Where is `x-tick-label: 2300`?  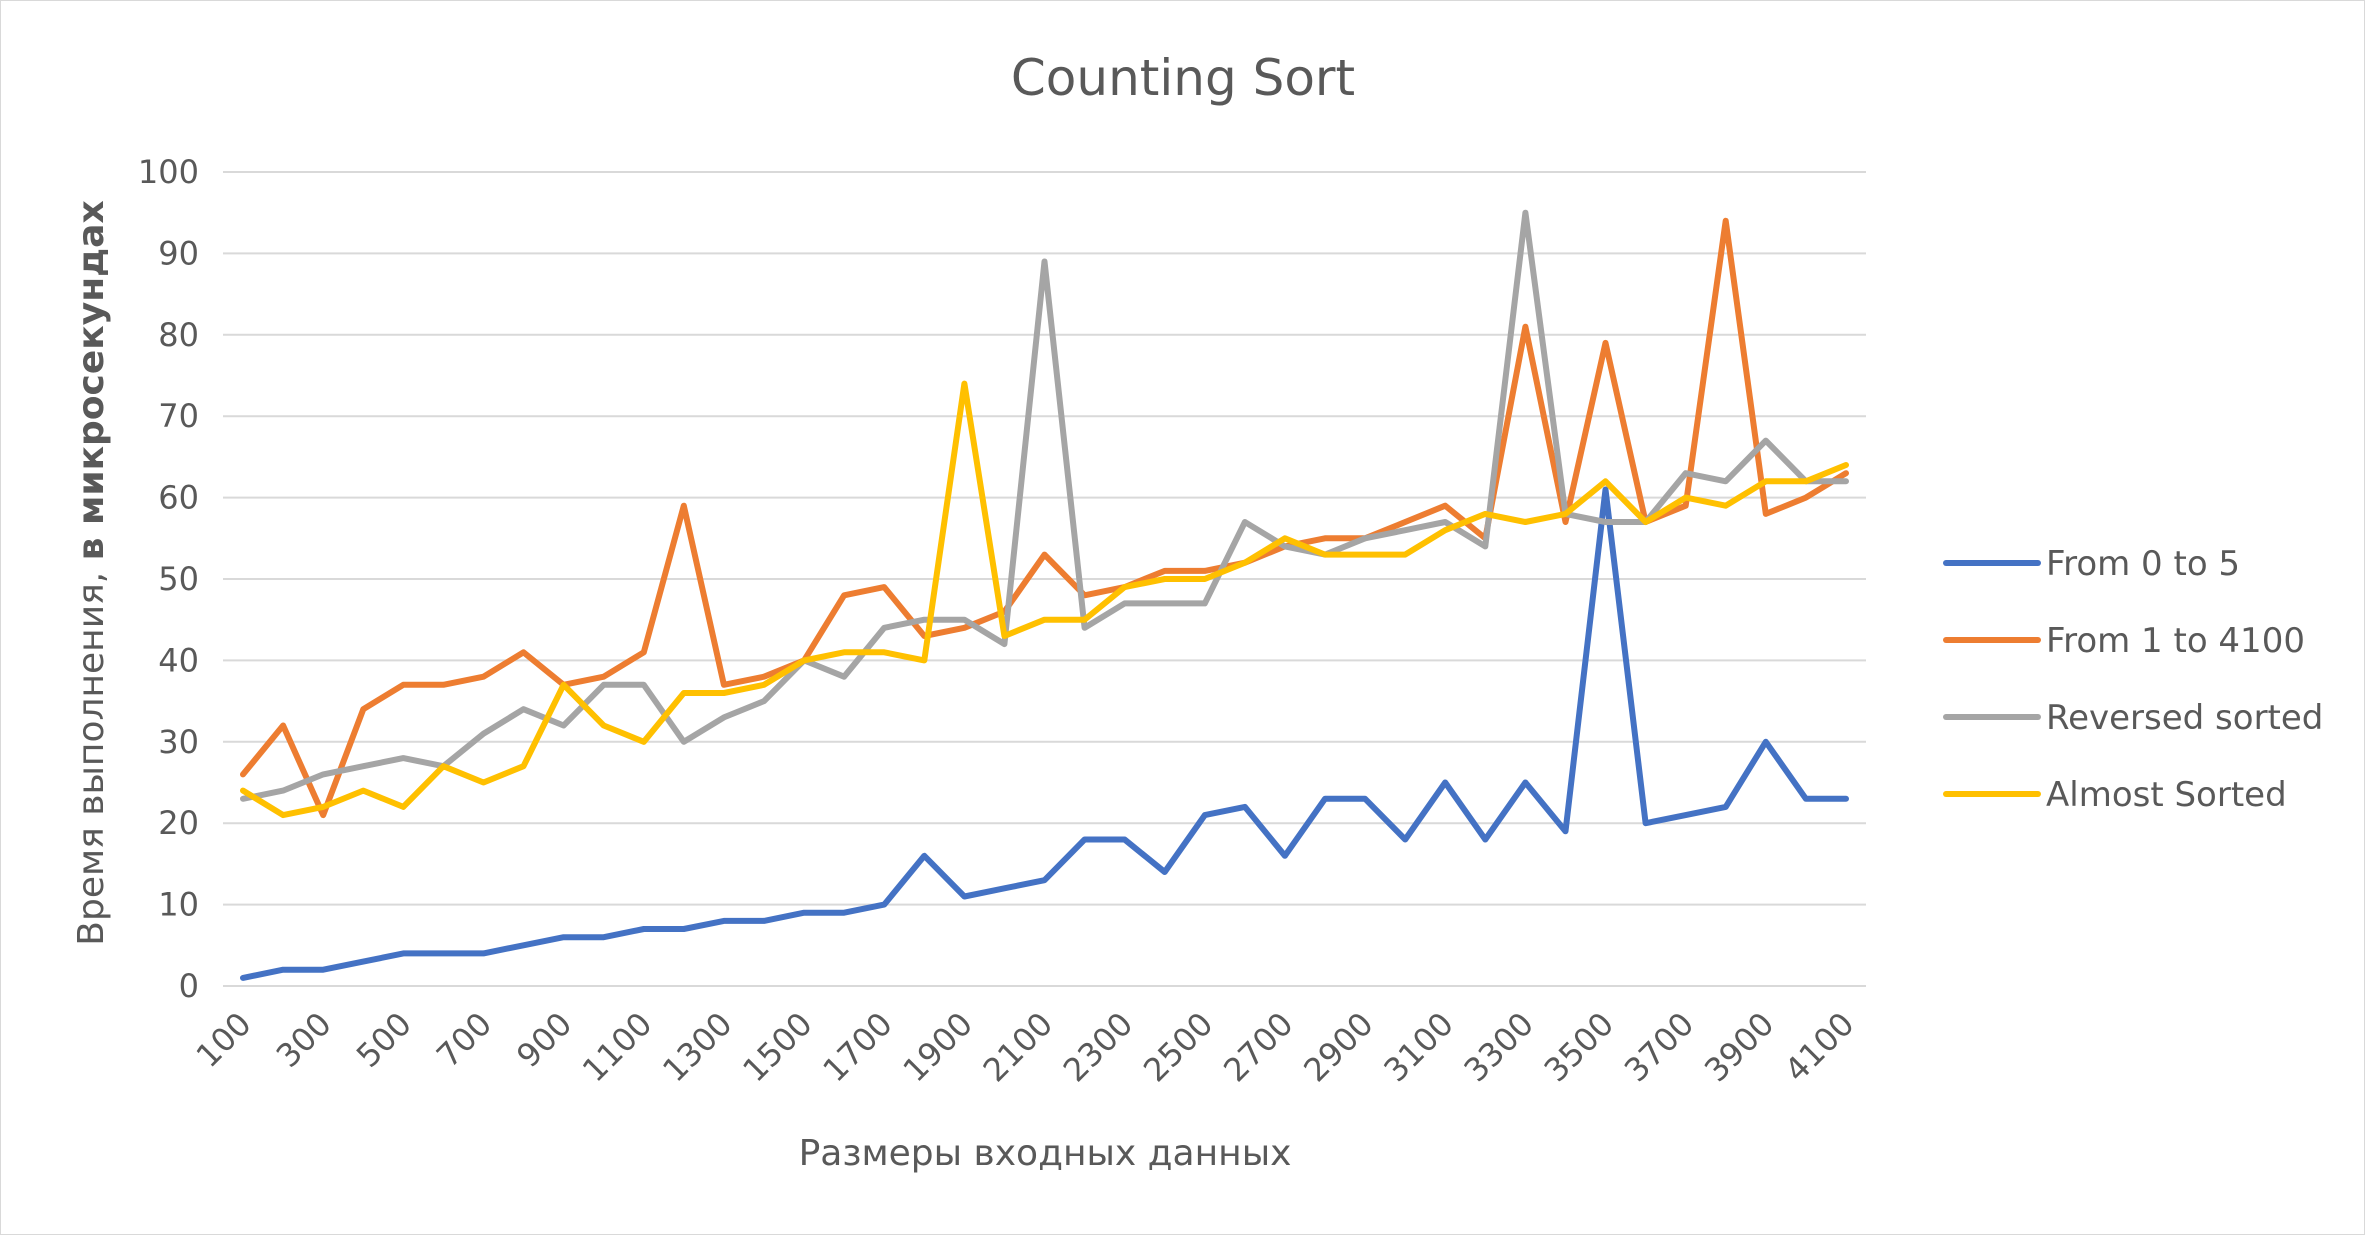 x-tick-label: 2300 is located at coordinates (1098, 1047).